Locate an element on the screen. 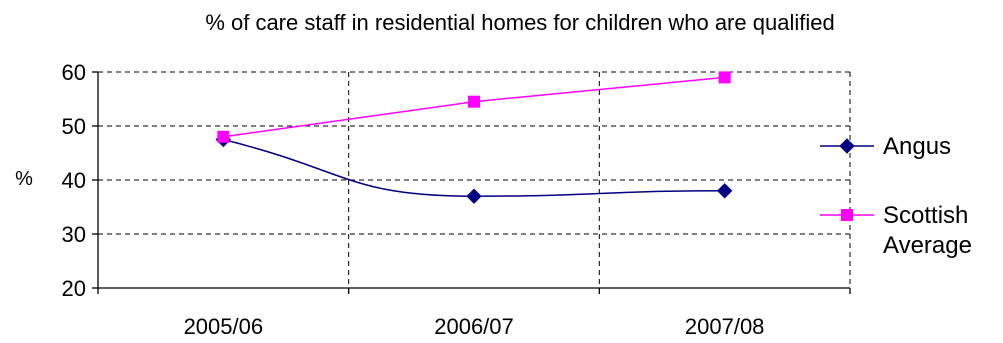 This screenshot has height=343, width=1003. series-line is located at coordinates (474, 167).